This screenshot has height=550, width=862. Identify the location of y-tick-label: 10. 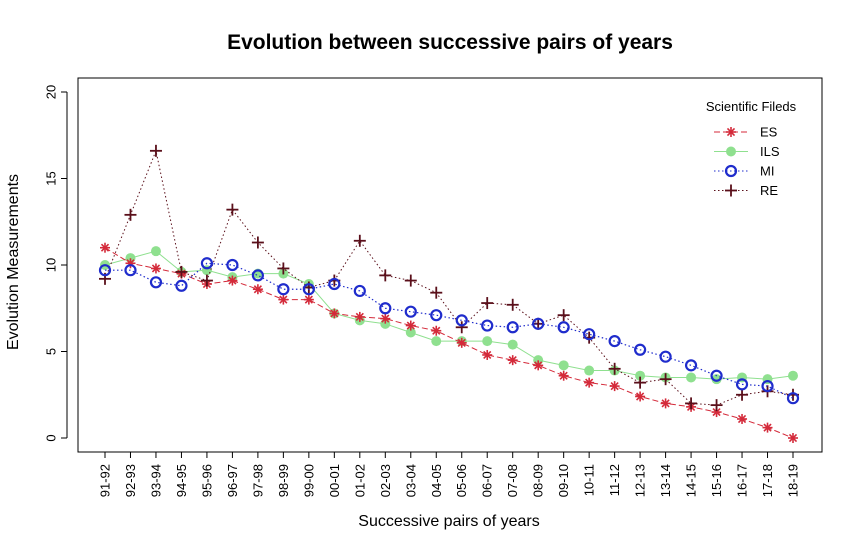
(51, 265).